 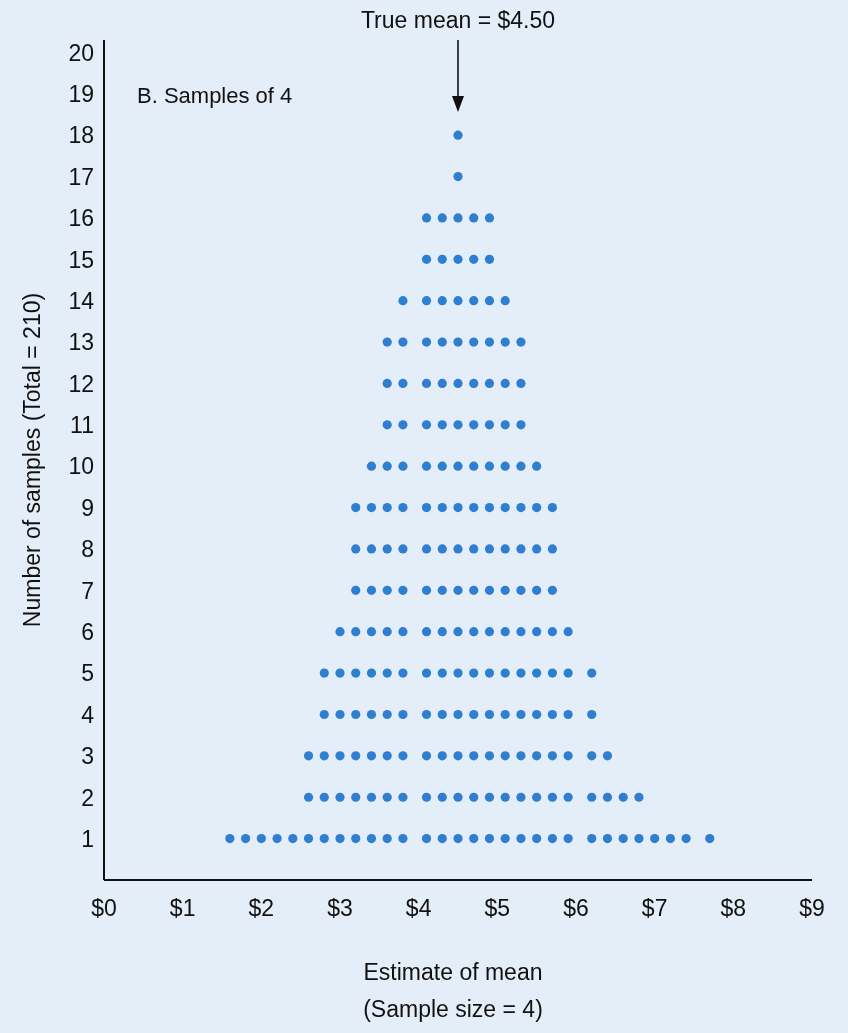 I want to click on y-tick-label: 9, so click(x=87, y=507).